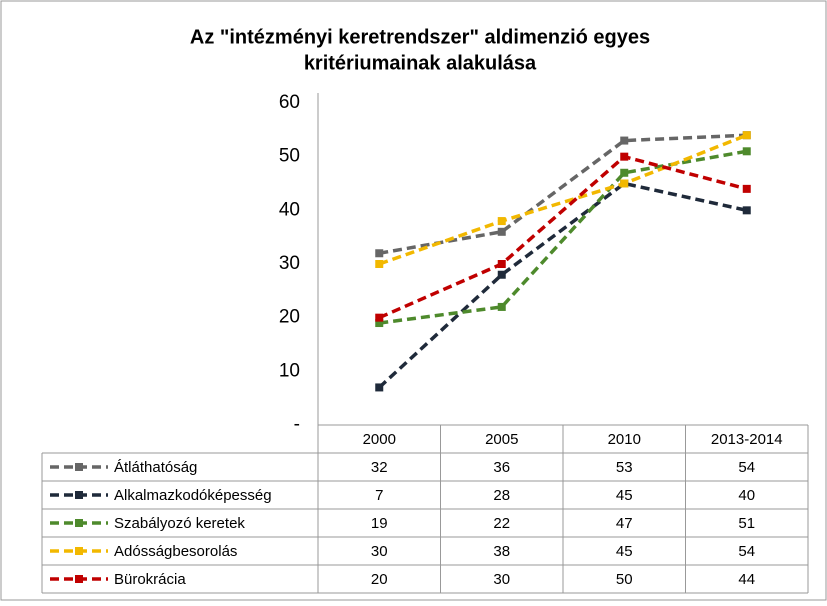 Image resolution: width=827 pixels, height=606 pixels. I want to click on legend-label: Bürokrácia, so click(150, 579).